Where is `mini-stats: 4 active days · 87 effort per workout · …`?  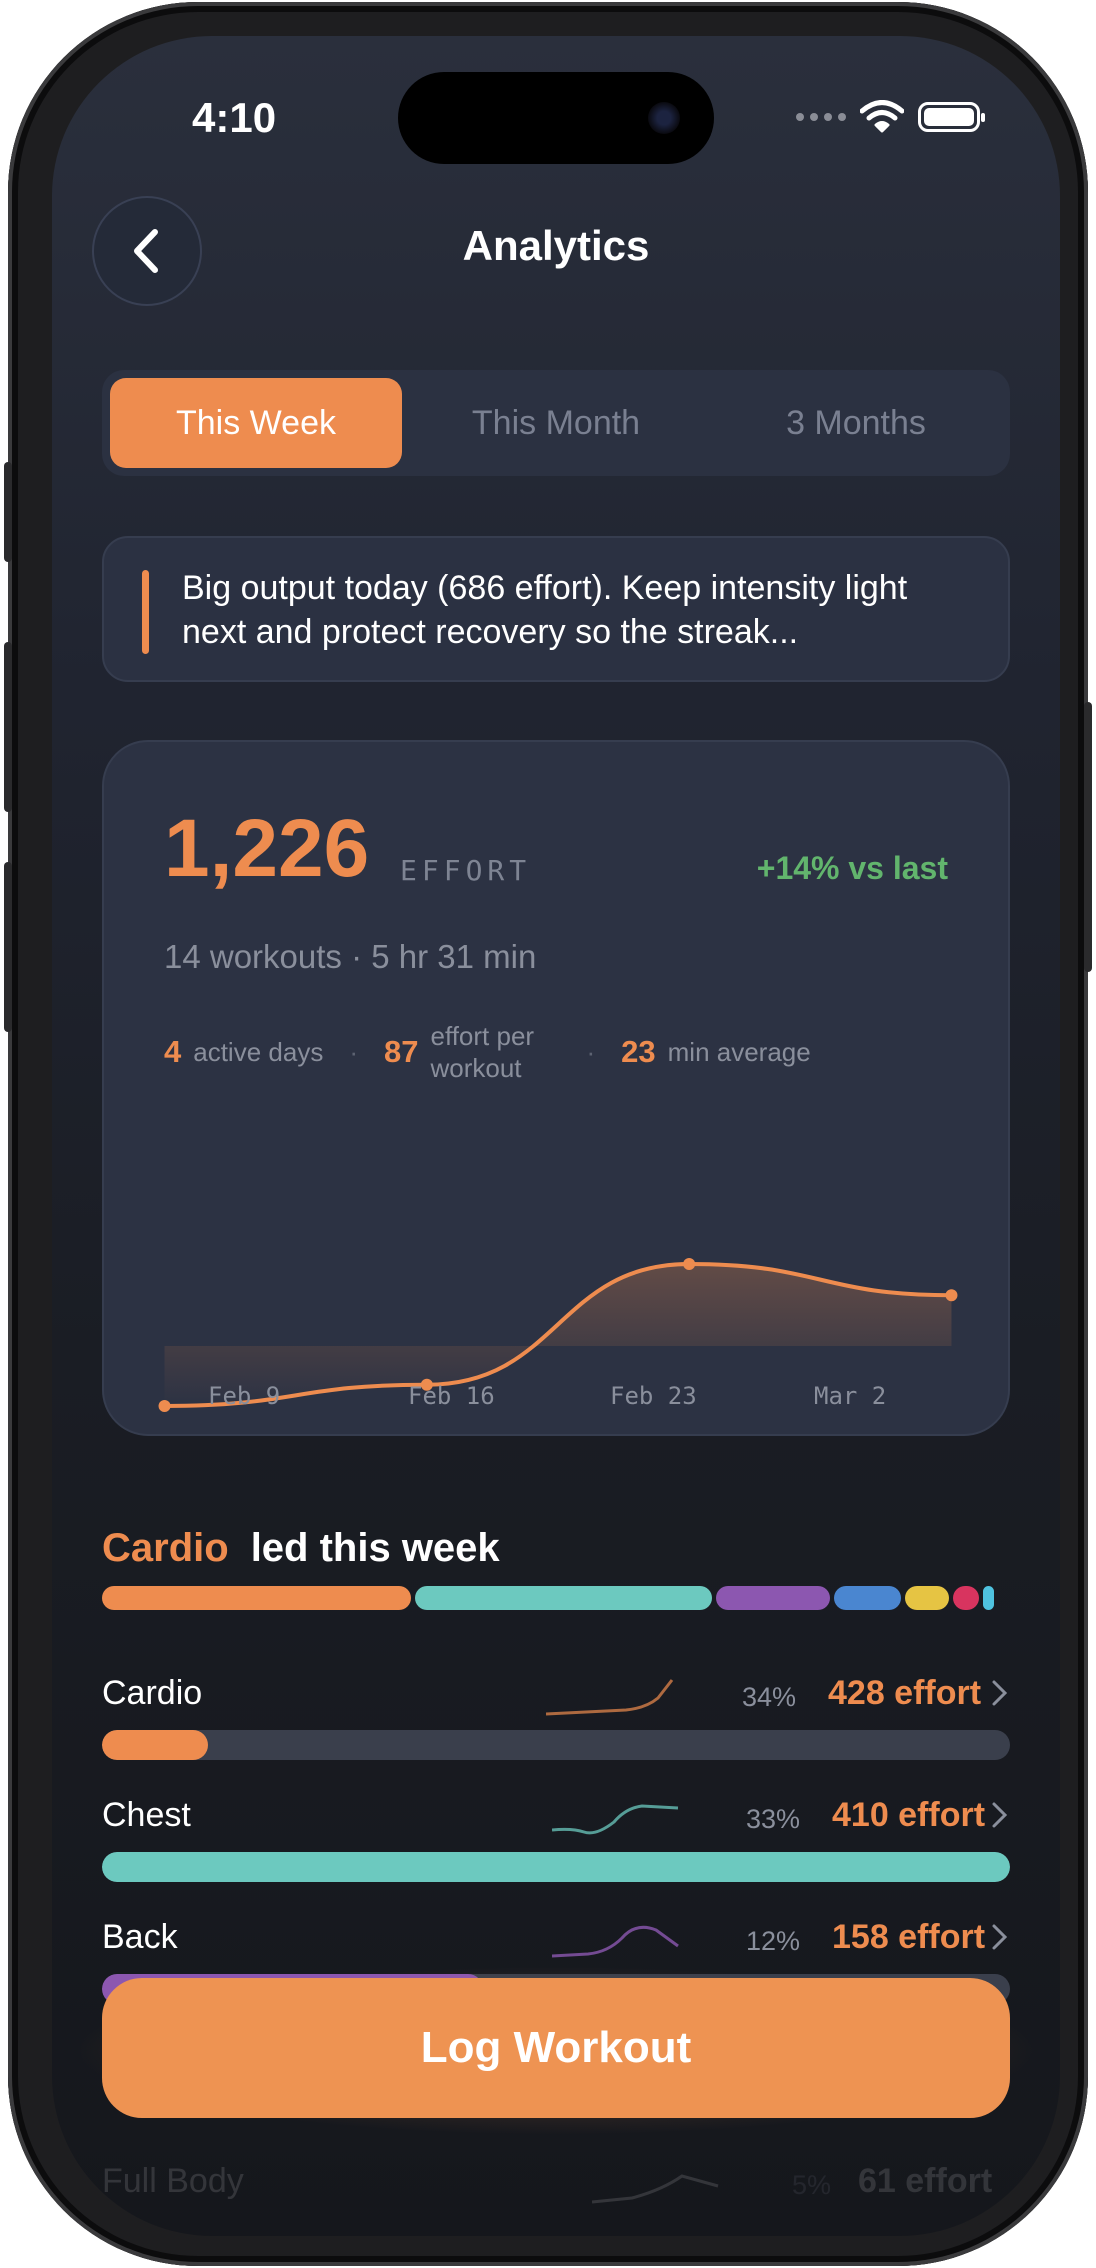
mini-stats: 4 active days · 87 effort per workout · … is located at coordinates (487, 1052).